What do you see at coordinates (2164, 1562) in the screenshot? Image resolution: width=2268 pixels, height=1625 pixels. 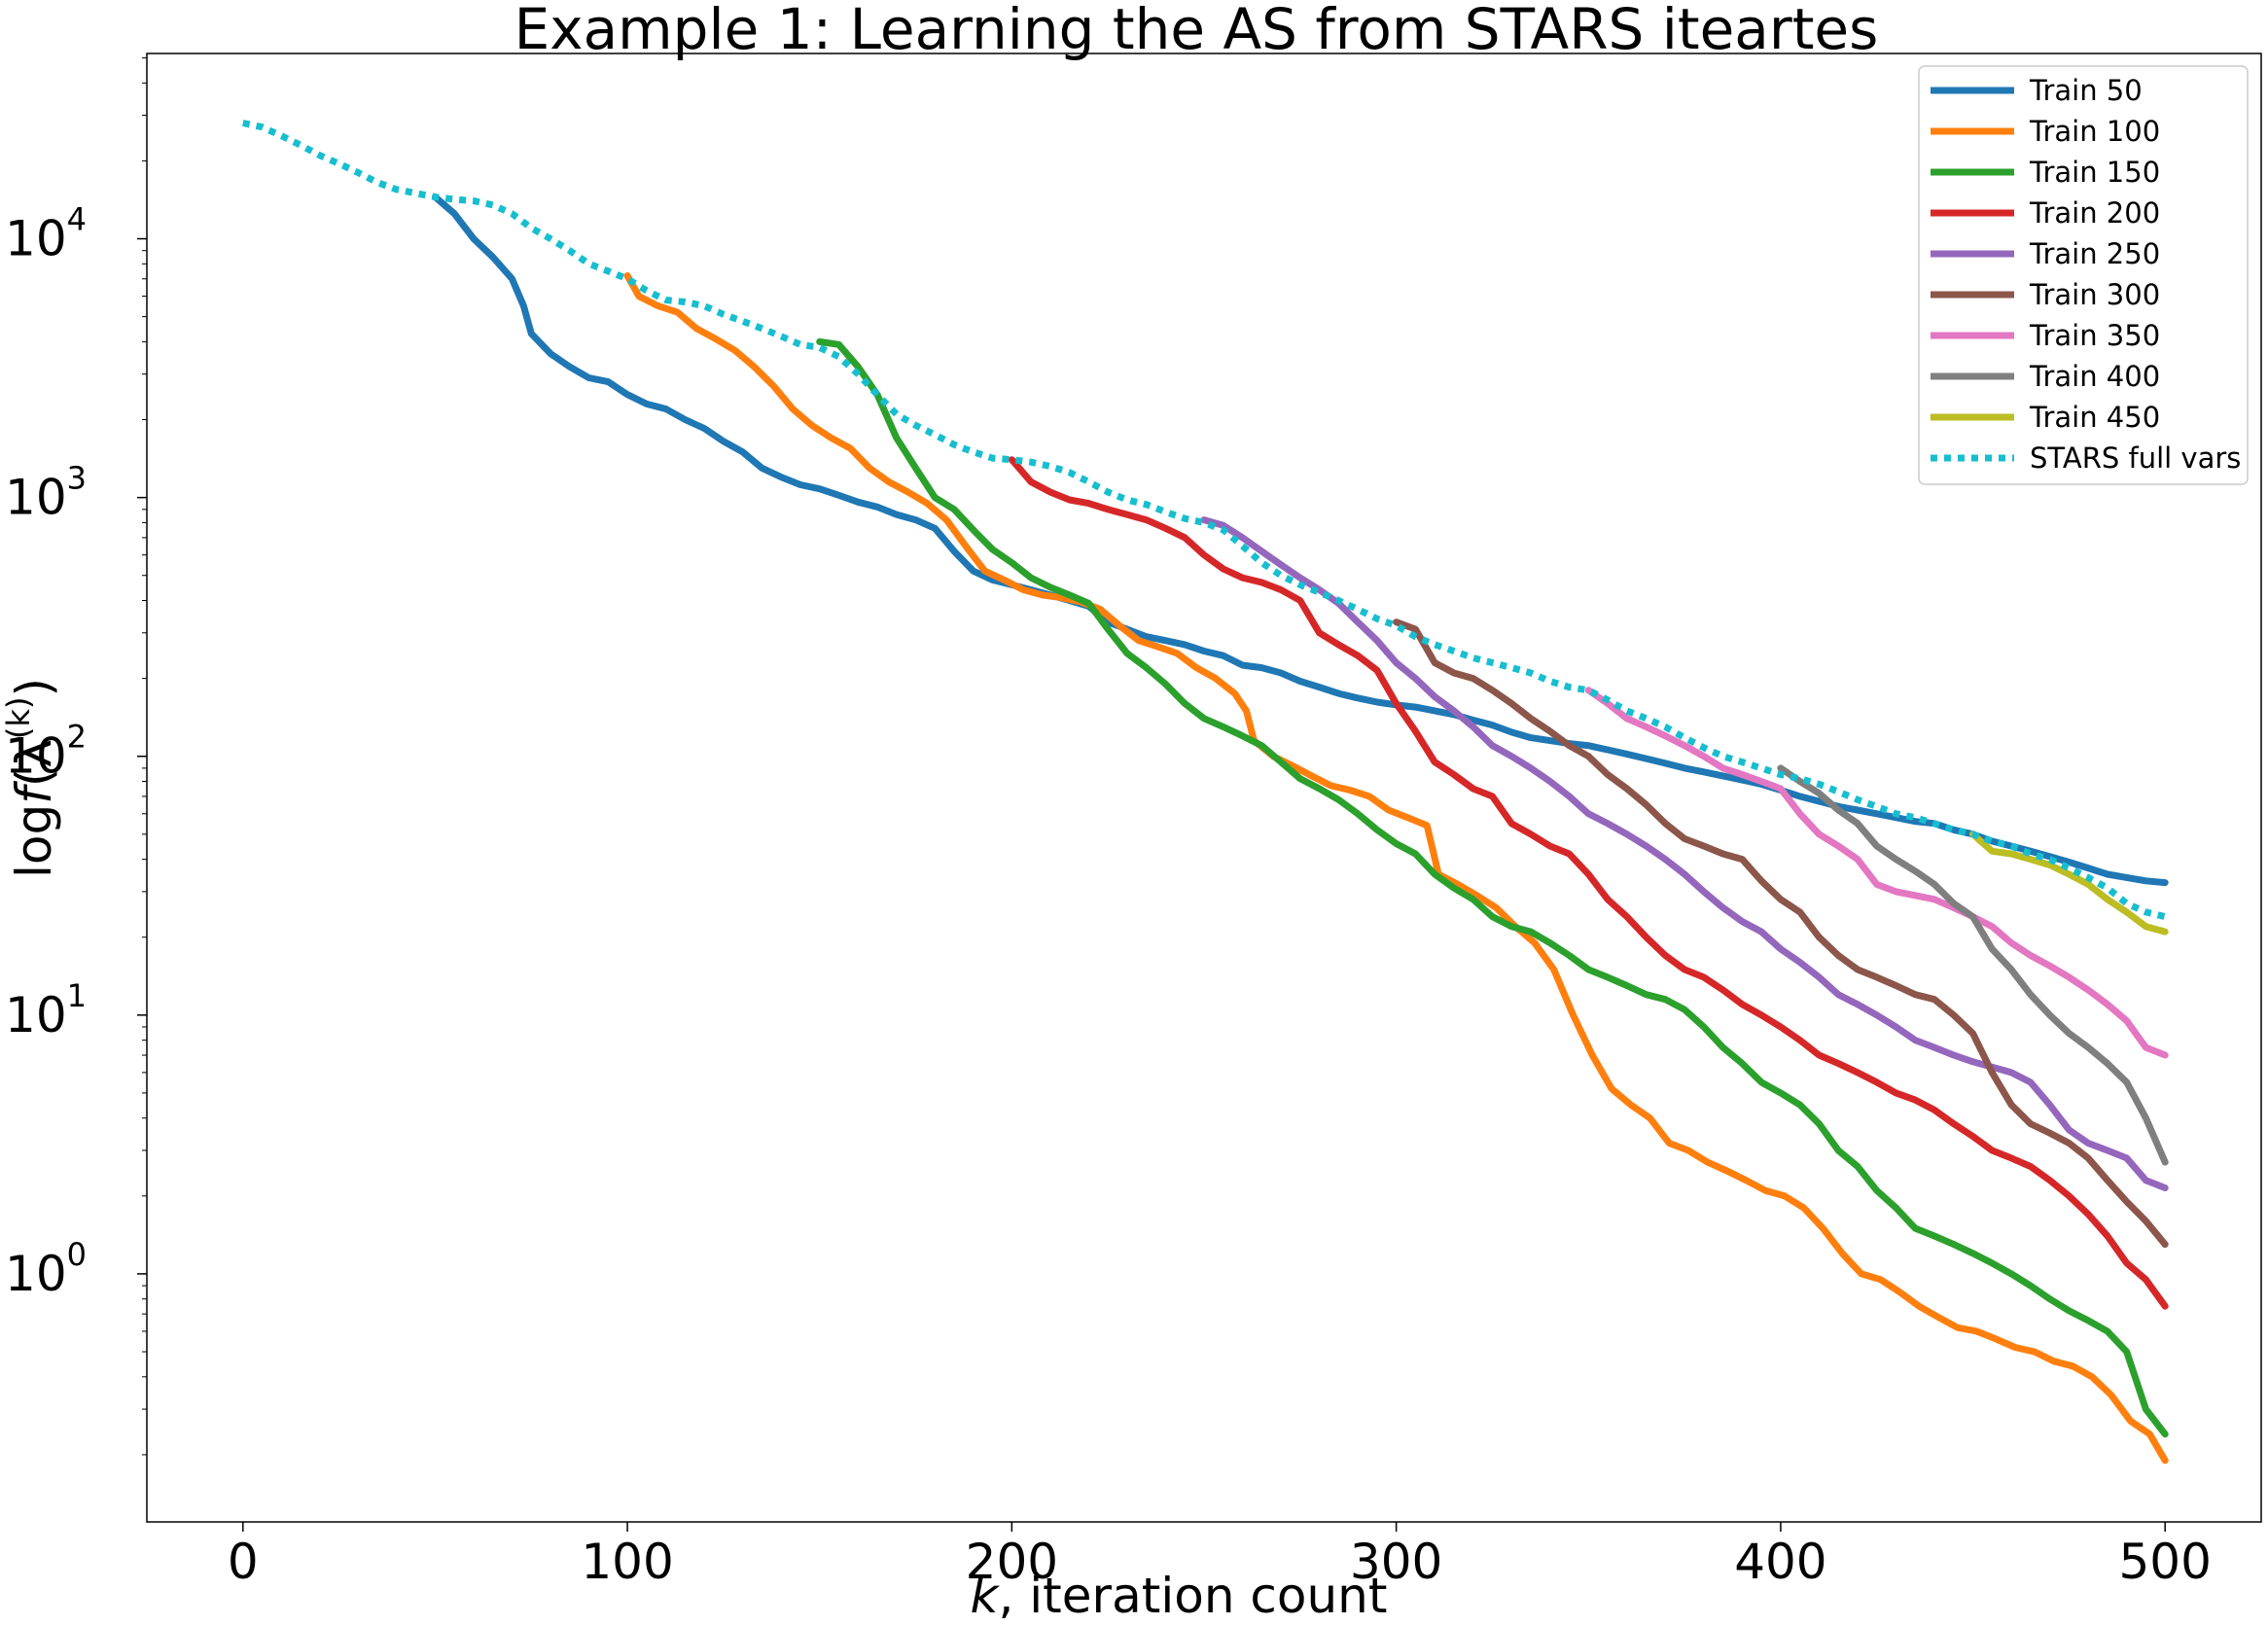 I see `x-tick-label: 500` at bounding box center [2164, 1562].